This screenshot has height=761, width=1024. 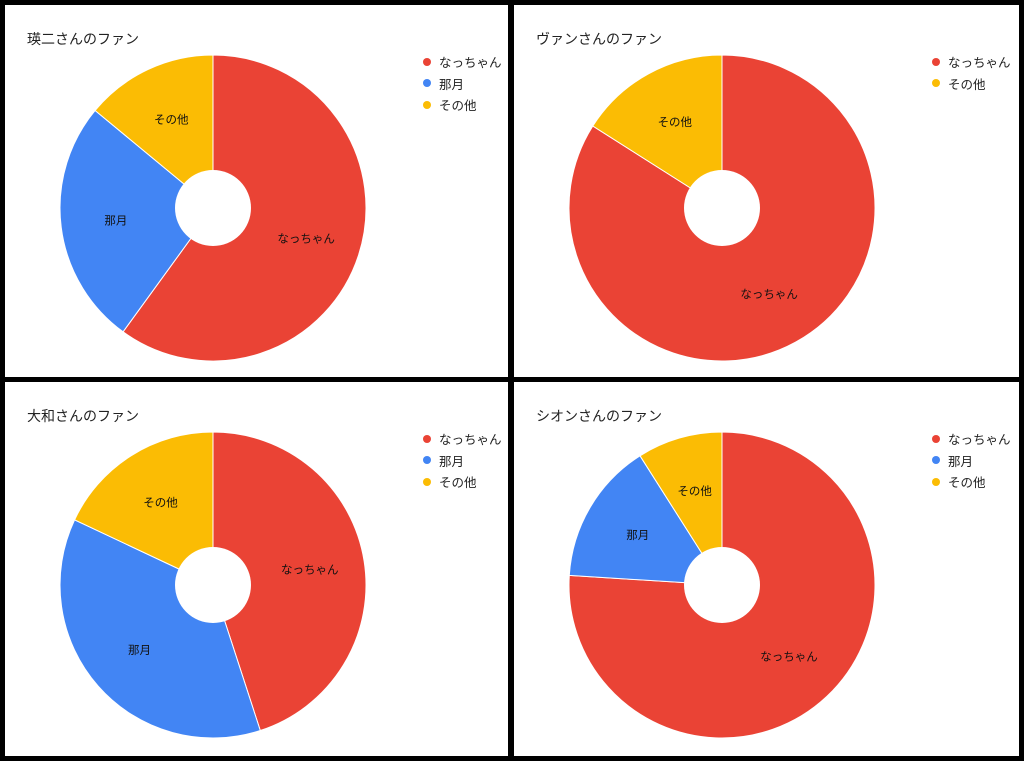 I want to click on chart-title: ヴァンさんのファン, so click(x=599, y=40).